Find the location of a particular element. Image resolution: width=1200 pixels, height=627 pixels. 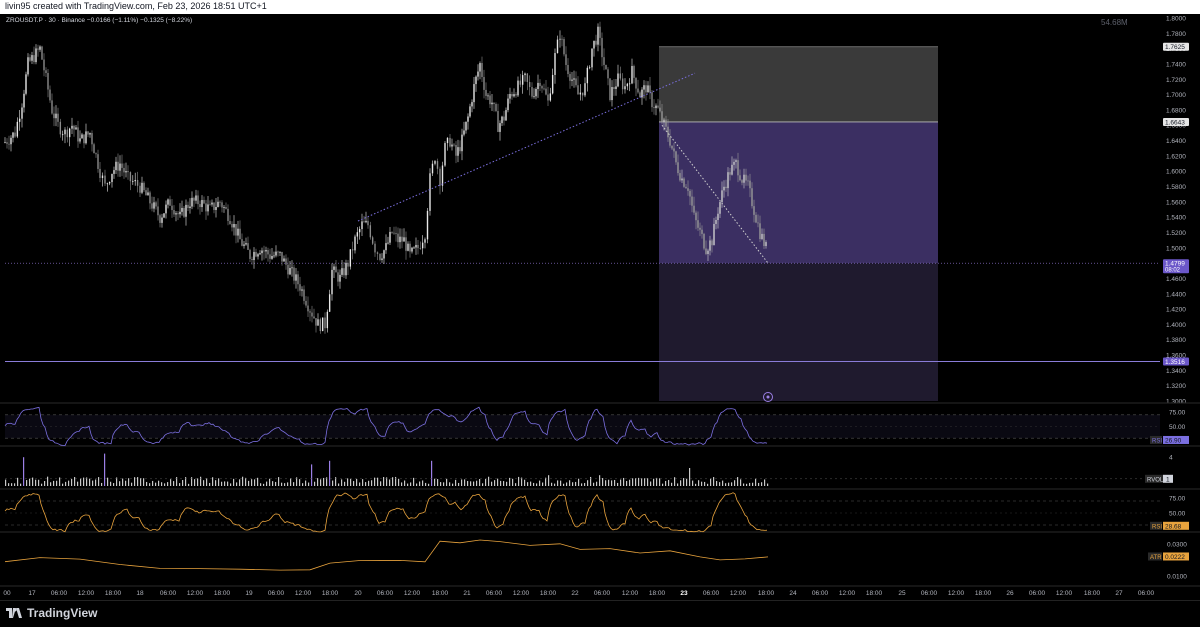

tradingview-brand: TradingView is located at coordinates (51, 613).